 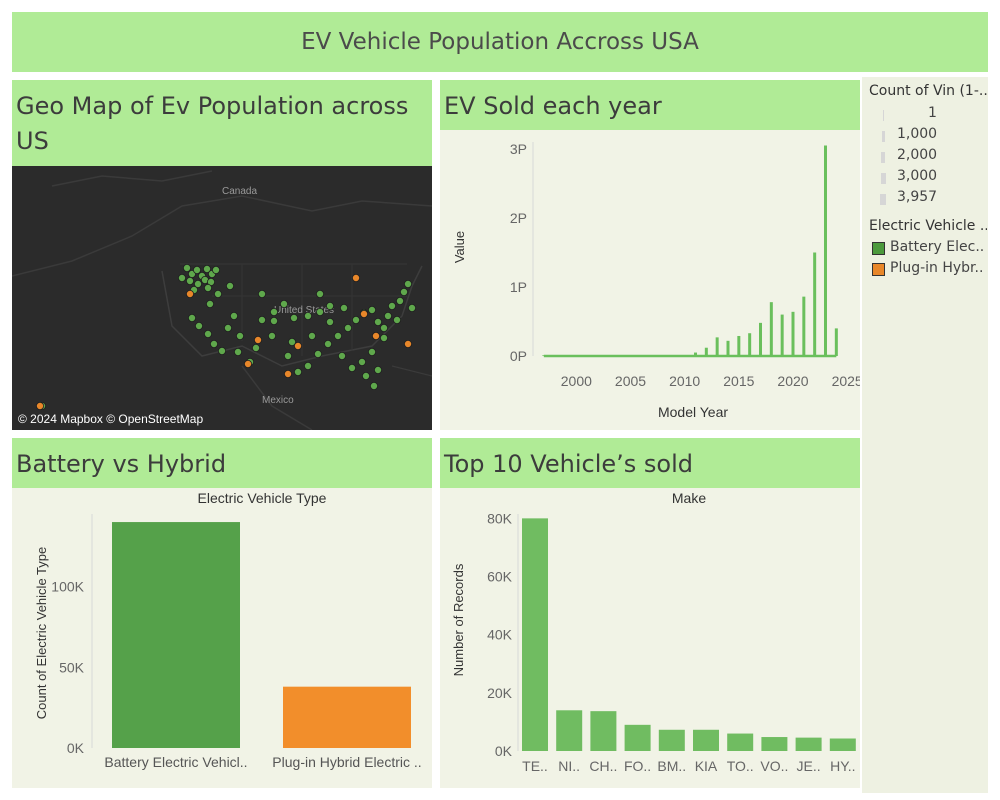 I want to click on ev-y-tick-label: 0P, so click(x=518, y=356).